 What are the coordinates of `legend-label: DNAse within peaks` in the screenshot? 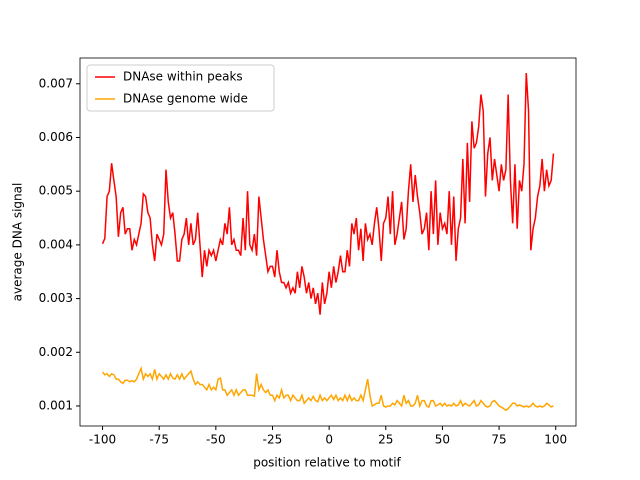 It's located at (183, 77).